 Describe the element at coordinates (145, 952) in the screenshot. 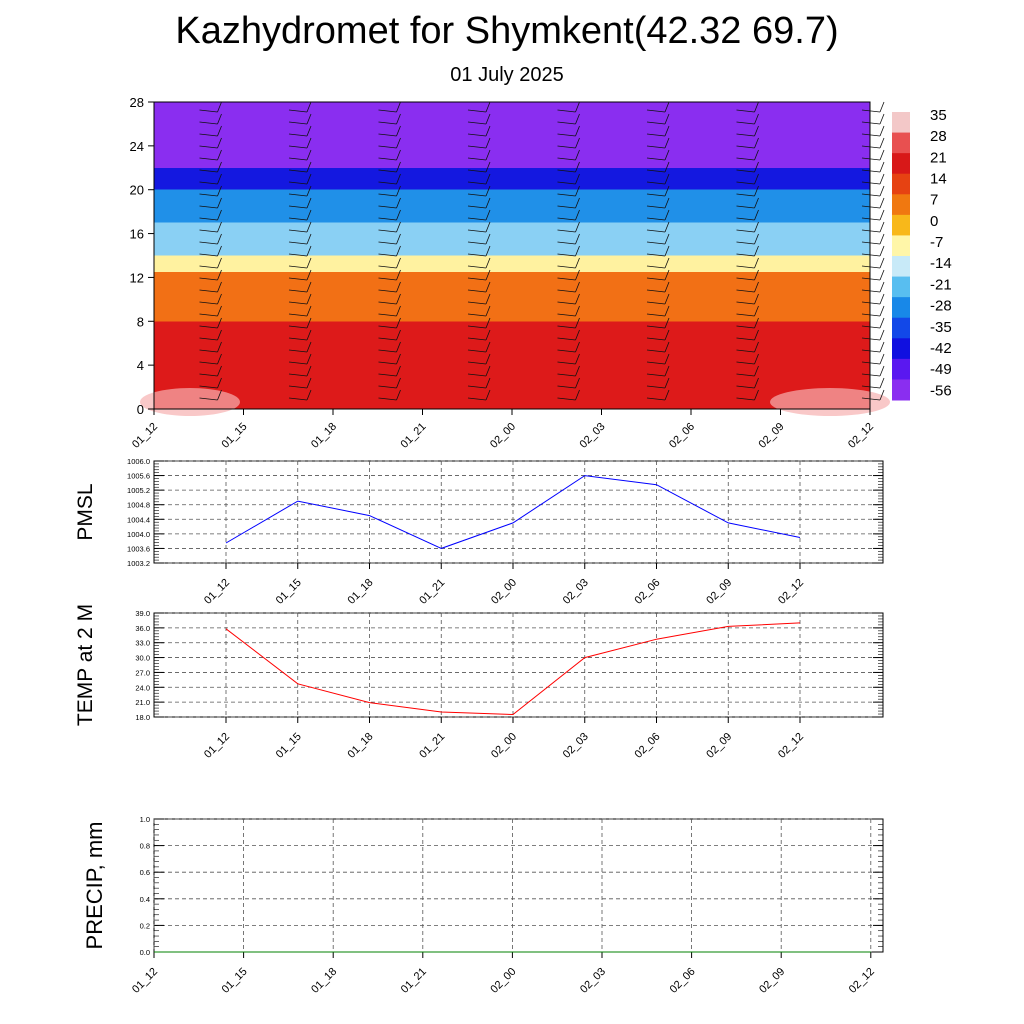

I see `panel-y-tick-label: 0.0` at that location.